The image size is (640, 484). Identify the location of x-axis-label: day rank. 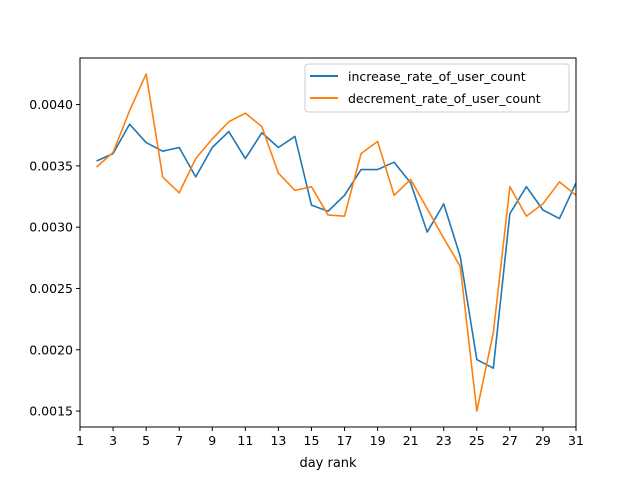
(328, 463).